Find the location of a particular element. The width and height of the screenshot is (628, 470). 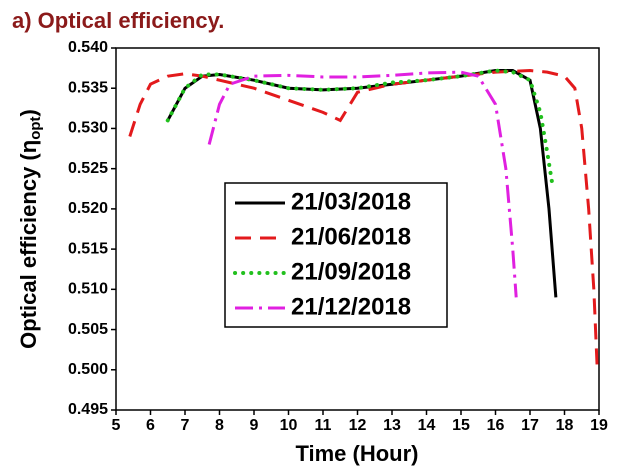

x-tick-label: 12 is located at coordinates (358, 425).